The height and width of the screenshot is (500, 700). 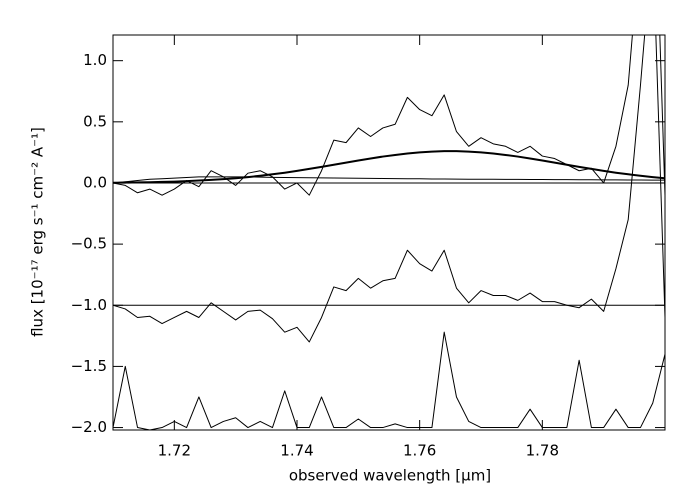 What do you see at coordinates (419, 451) in the screenshot?
I see `x-tick-label: 1.76` at bounding box center [419, 451].